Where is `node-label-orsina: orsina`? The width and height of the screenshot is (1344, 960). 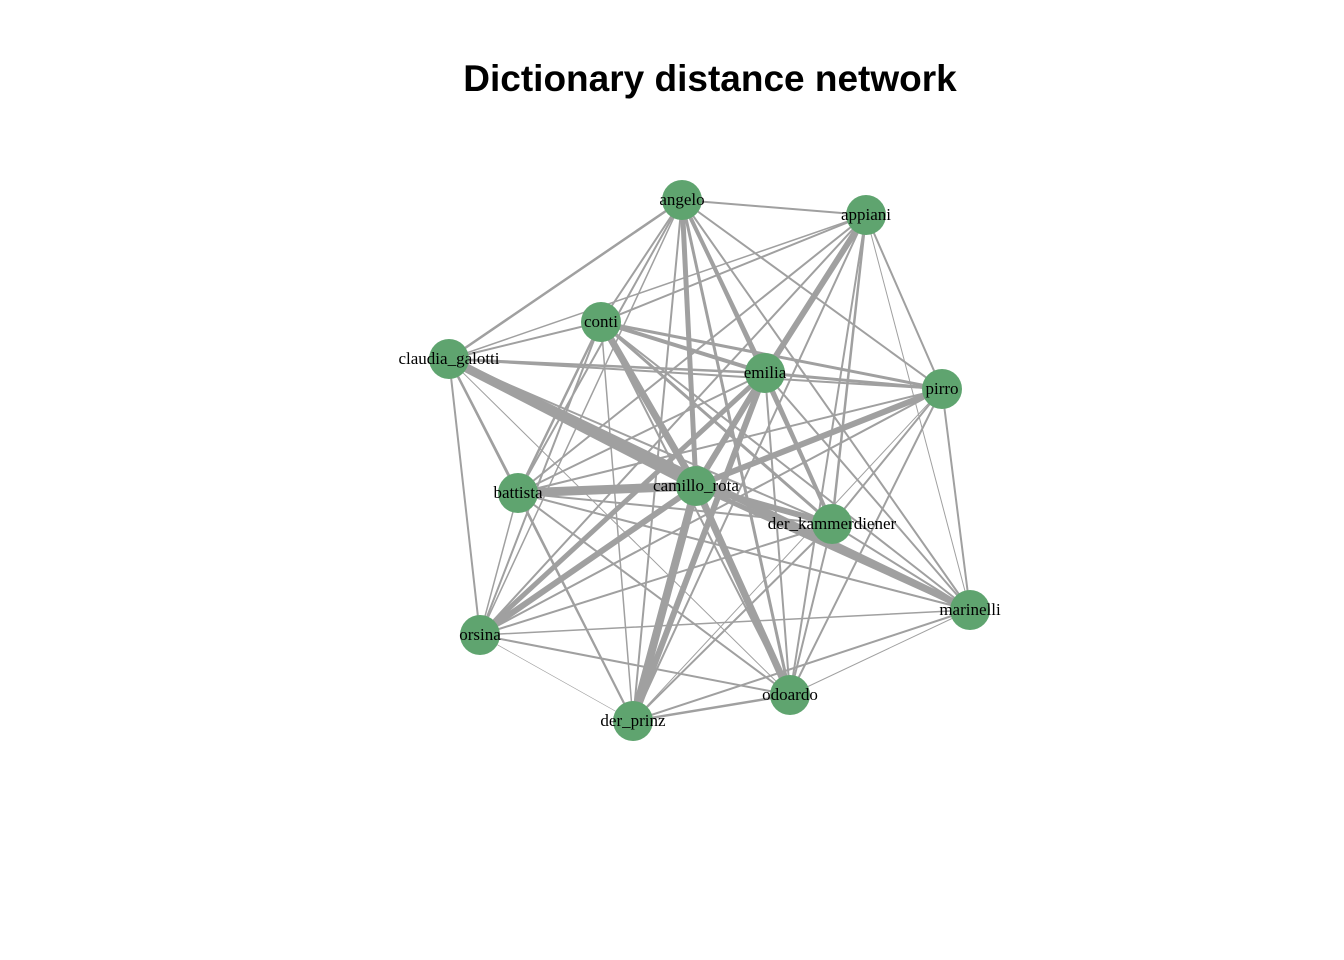 node-label-orsina: orsina is located at coordinates (480, 634).